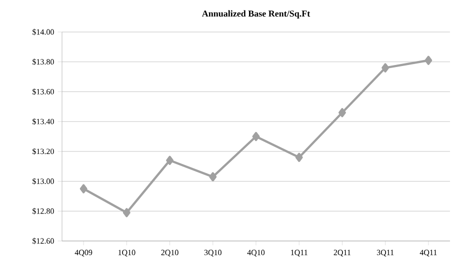 This screenshot has height=267, width=457. What do you see at coordinates (43, 91) in the screenshot?
I see `y-tick-label: $13.60` at bounding box center [43, 91].